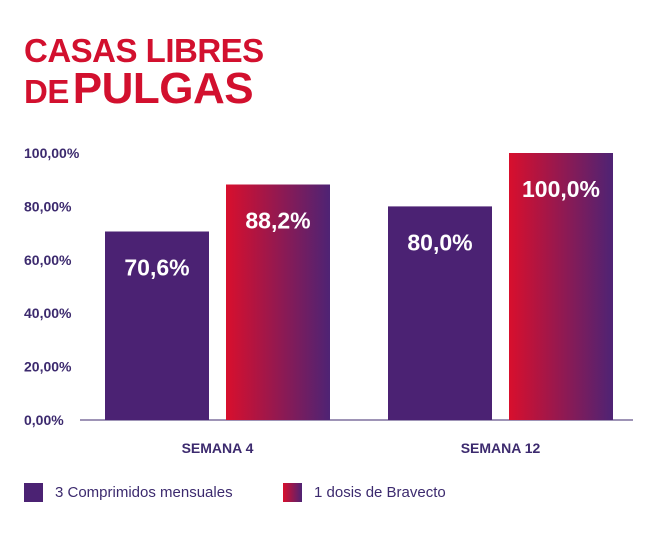  Describe the element at coordinates (48, 313) in the screenshot. I see `y-tick-label: 40,00%` at that location.